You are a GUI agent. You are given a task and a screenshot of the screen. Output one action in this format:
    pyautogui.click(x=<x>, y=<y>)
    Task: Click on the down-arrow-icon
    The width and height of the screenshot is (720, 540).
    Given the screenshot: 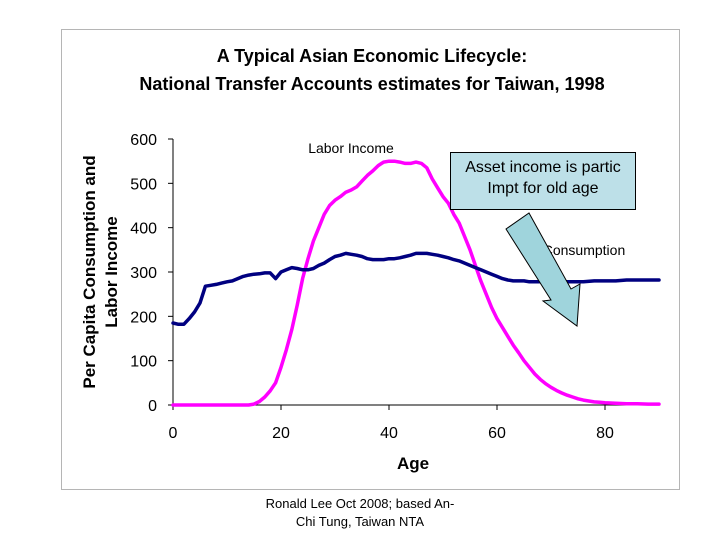 What is the action you would take?
    pyautogui.click(x=543, y=269)
    